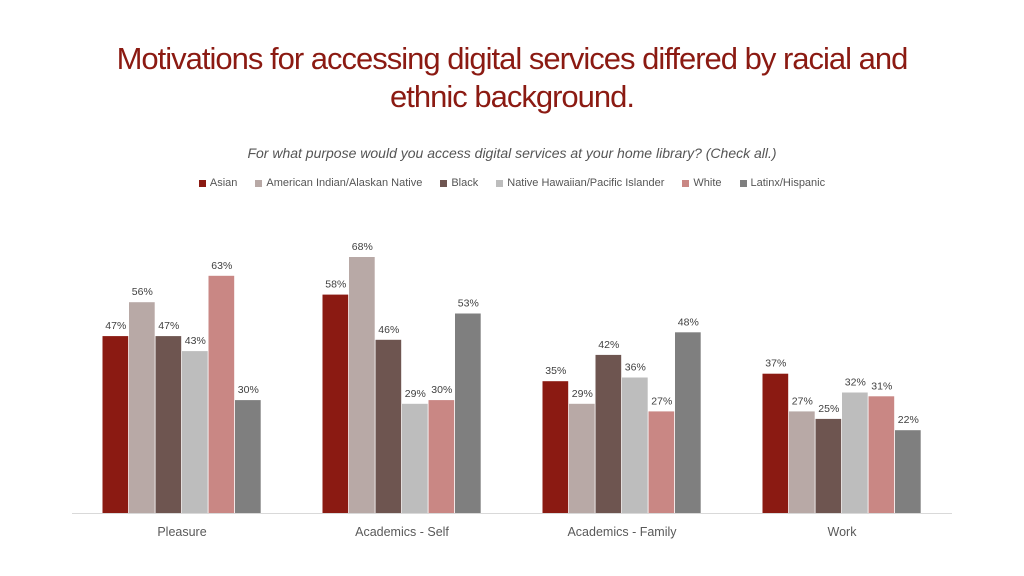 Image resolution: width=1024 pixels, height=576 pixels. I want to click on legend-item-2: Black, so click(459, 183).